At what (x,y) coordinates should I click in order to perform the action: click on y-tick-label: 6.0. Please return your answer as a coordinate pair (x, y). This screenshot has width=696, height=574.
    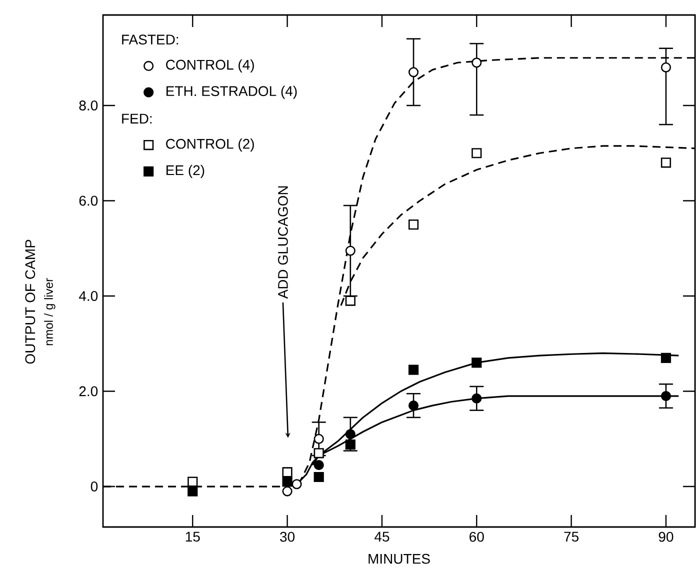
    Looking at the image, I should click on (88, 201).